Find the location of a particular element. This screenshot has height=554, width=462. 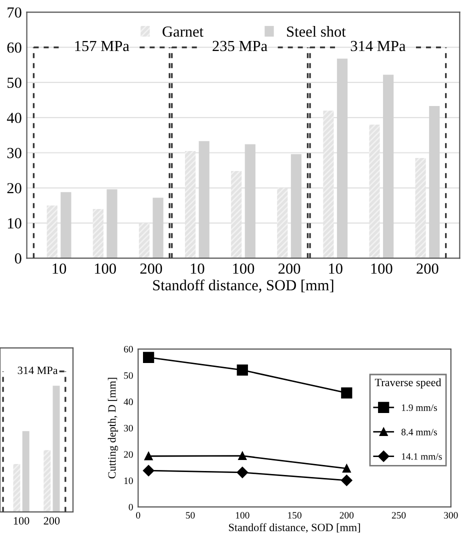

x-tick-label: 250 is located at coordinates (399, 515).